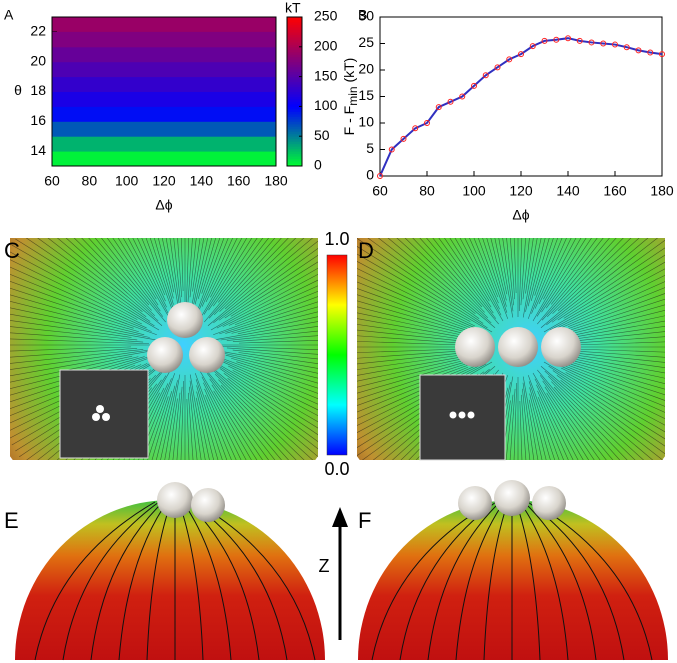 The height and width of the screenshot is (663, 677). I want to click on series-line, so click(521, 107).